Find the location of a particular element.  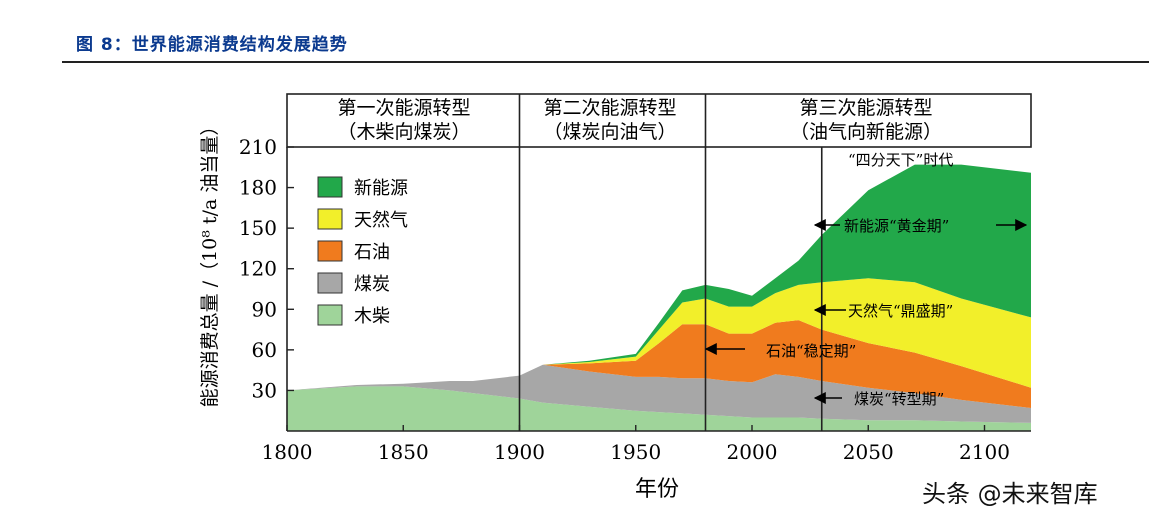

legend-label-renewable: 新能源 is located at coordinates (381, 188).